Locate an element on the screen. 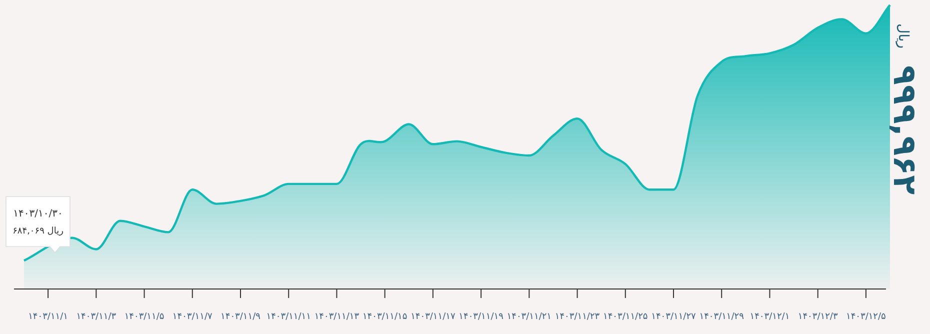 The width and height of the screenshot is (930, 334). x-tick-label: ۱۴۰۳/۱۱/۱۹ is located at coordinates (481, 317).